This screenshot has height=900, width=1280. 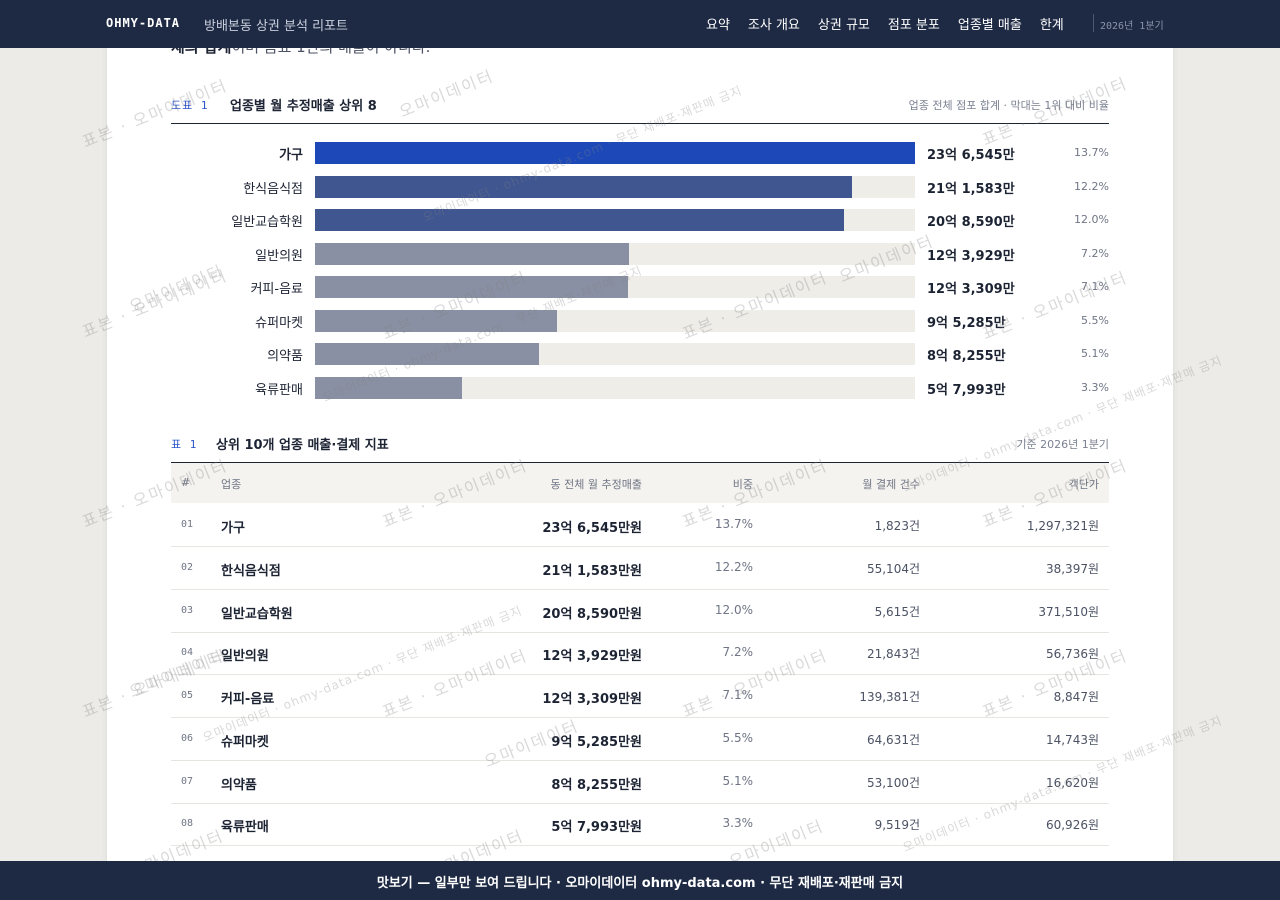 I want to click on nav-divider, so click(x=1093, y=23).